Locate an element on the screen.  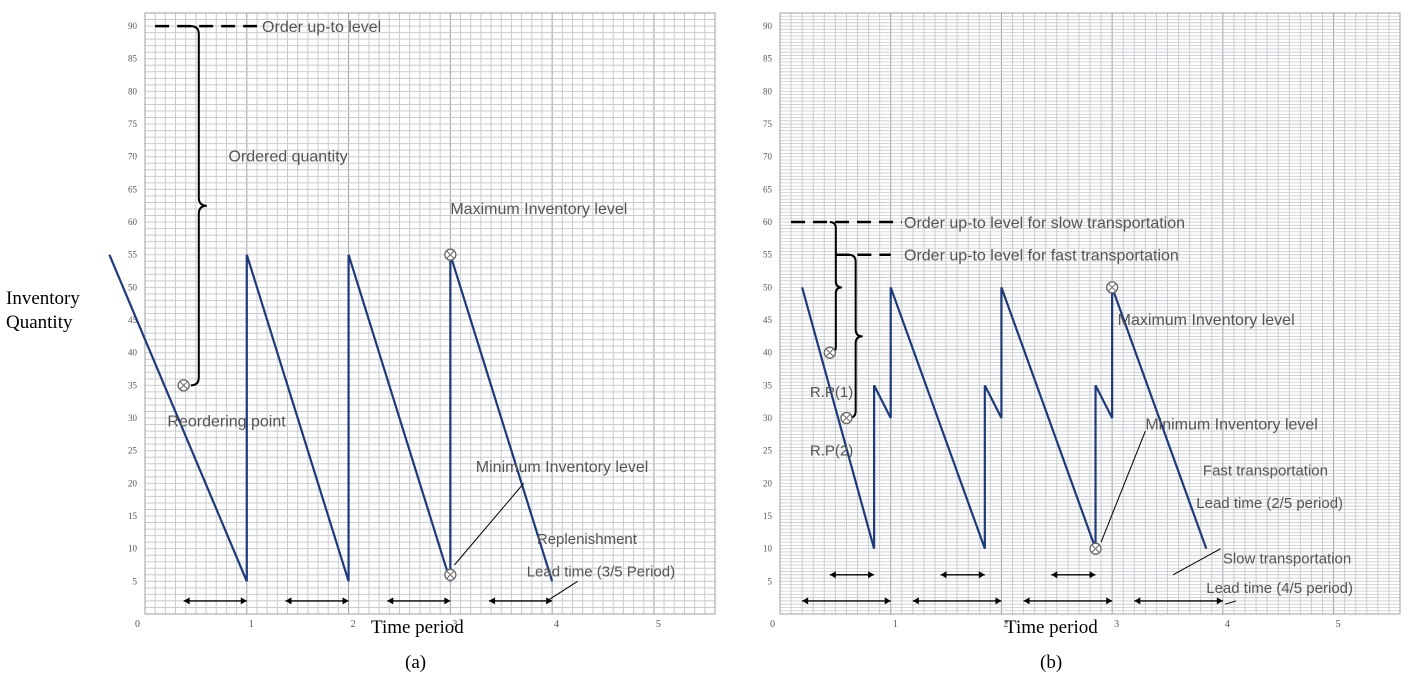
panel-a-ordered-brace is located at coordinates (198, 206).